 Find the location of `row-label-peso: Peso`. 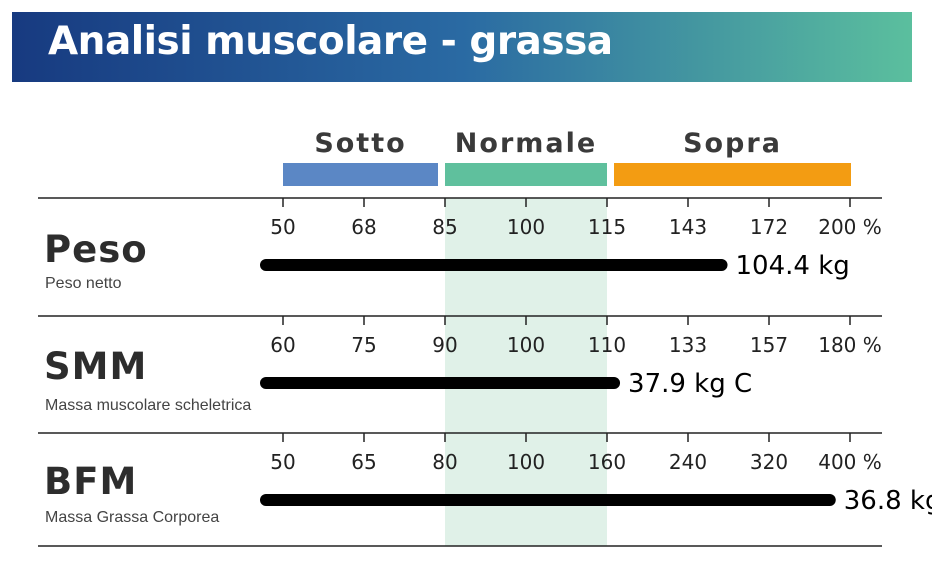

row-label-peso: Peso is located at coordinates (96, 249).